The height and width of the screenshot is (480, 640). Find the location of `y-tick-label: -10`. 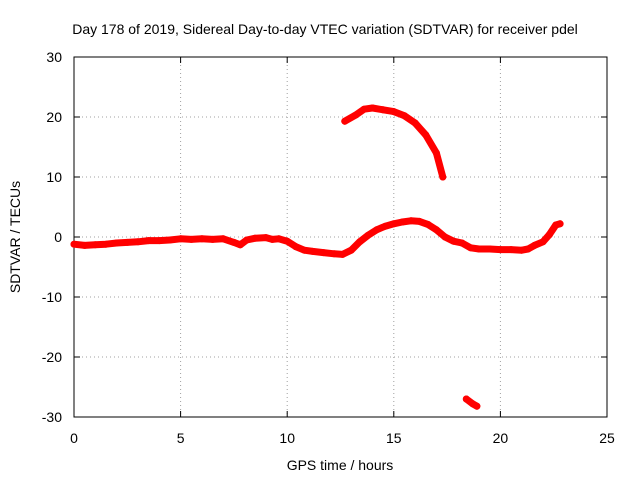

y-tick-label: -10 is located at coordinates (52, 297).